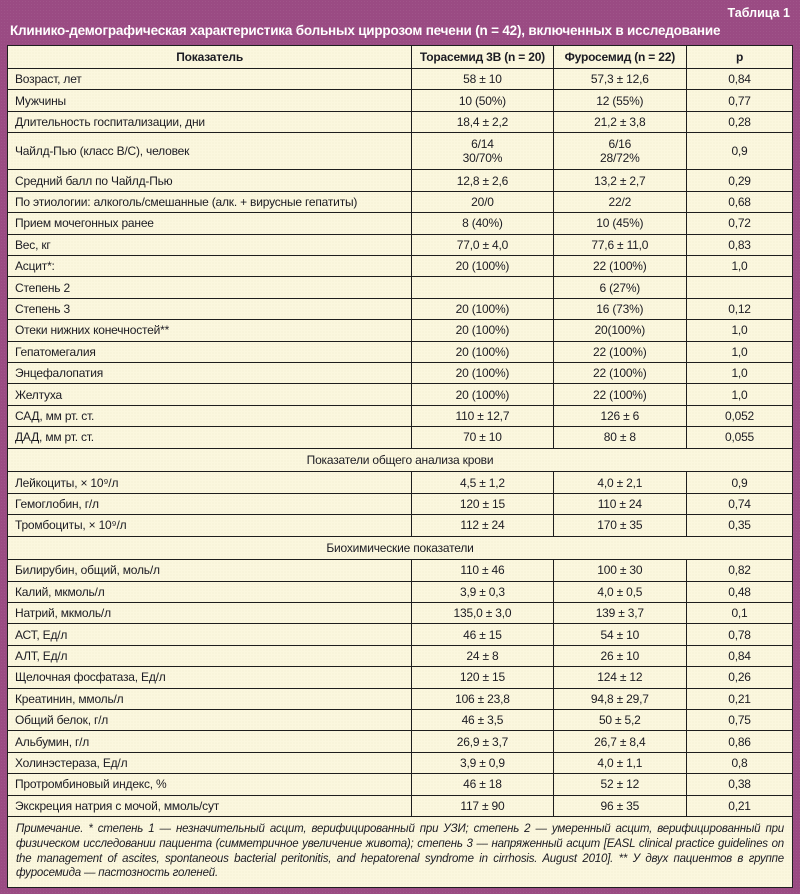 This screenshot has width=800, height=894. I want to click on table-row: Общий белок, г/л 46 ± 3,5 50 ± 5,2 0,75, so click(399, 720).